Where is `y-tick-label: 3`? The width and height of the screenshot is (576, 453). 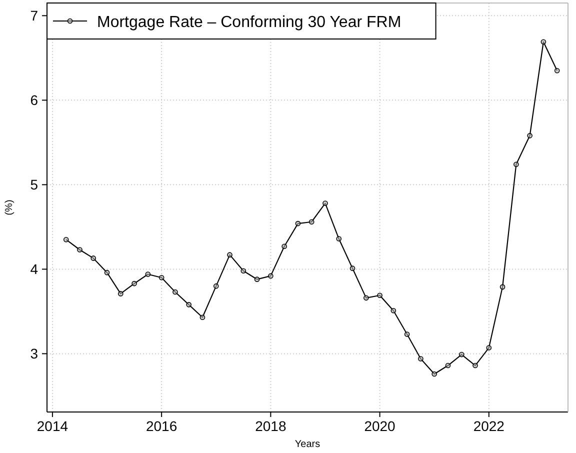
y-tick-label: 3 is located at coordinates (34, 354).